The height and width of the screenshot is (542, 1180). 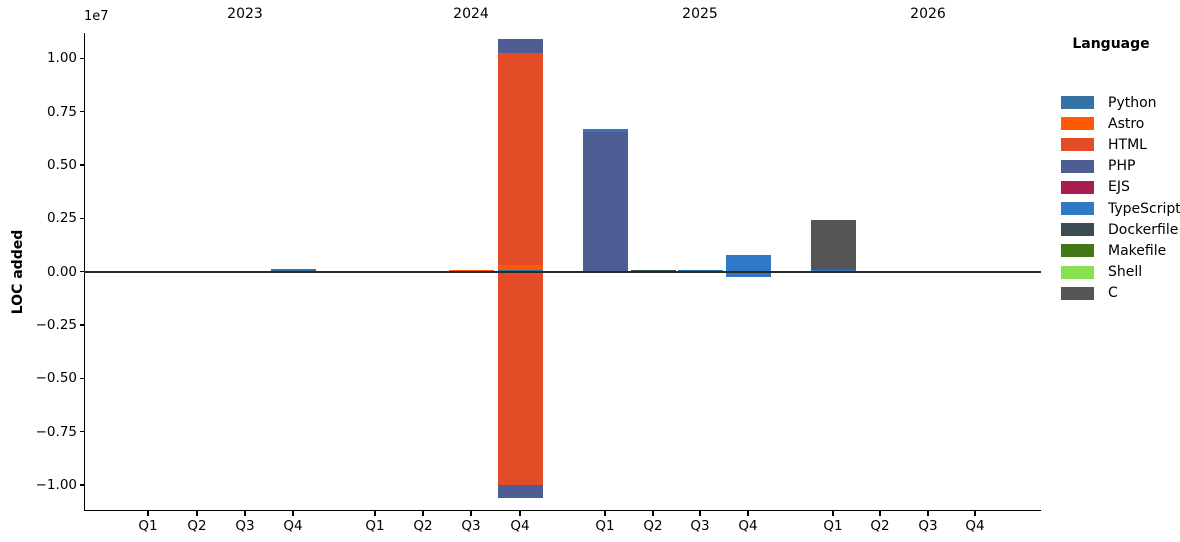 What do you see at coordinates (833, 244) in the screenshot?
I see `bar-segment-c` at bounding box center [833, 244].